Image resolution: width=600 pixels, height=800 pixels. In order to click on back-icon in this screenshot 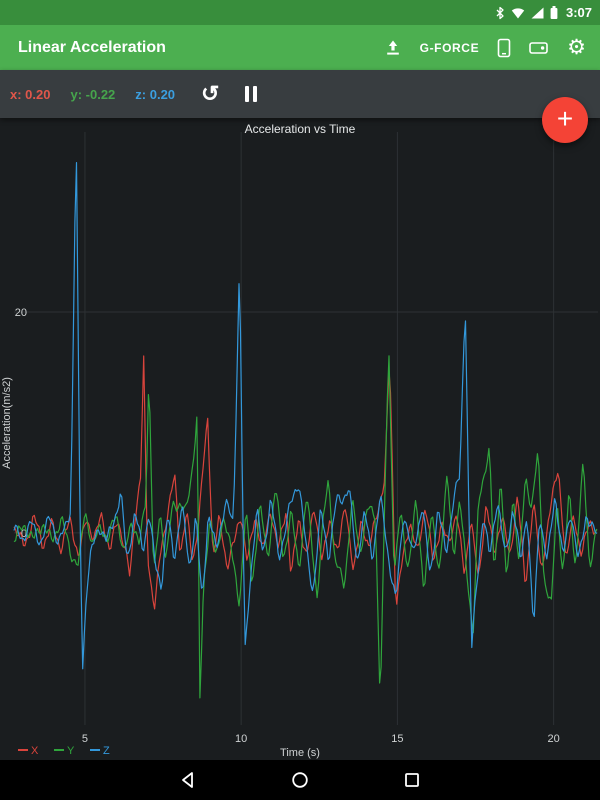, I will do `click(187, 780)`.